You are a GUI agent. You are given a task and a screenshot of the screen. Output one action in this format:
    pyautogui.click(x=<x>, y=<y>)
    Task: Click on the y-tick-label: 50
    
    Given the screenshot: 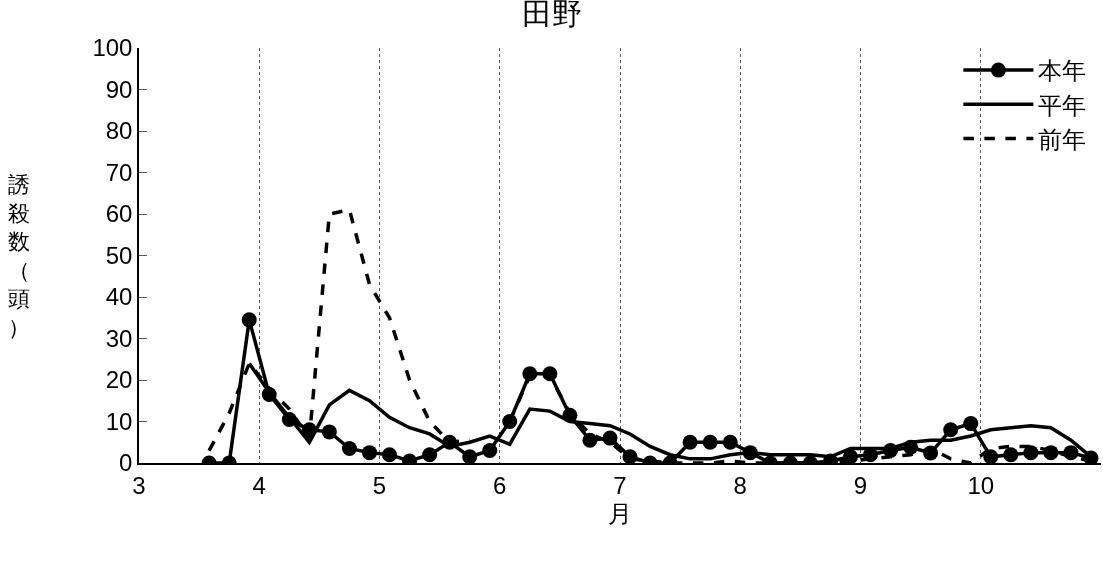 What is the action you would take?
    pyautogui.click(x=119, y=255)
    